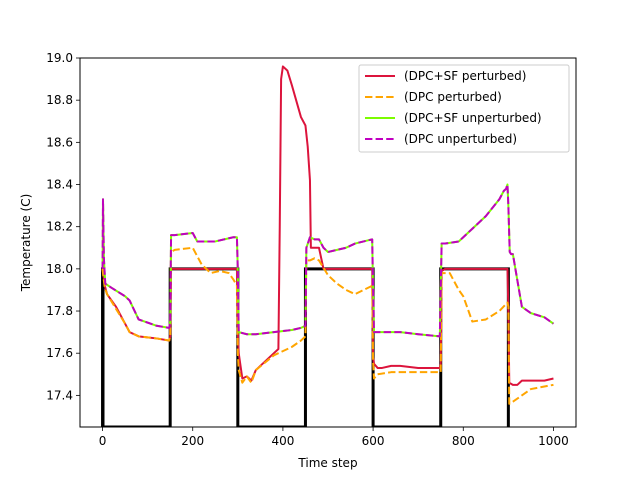  What do you see at coordinates (59, 100) in the screenshot?
I see `y-tick-label: 18.8` at bounding box center [59, 100].